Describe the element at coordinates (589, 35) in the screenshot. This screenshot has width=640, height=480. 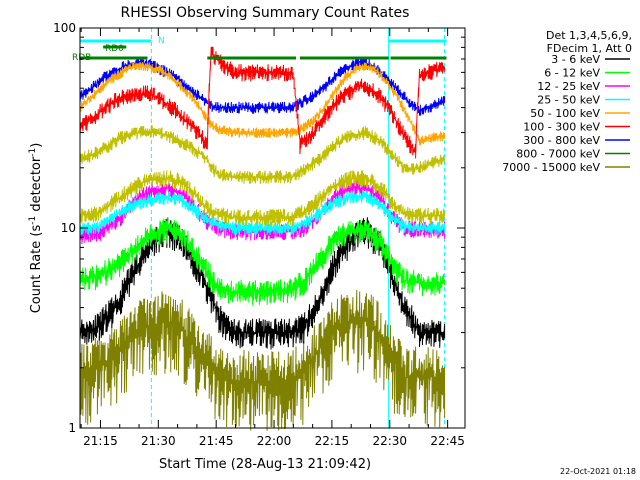
I see `legend-header-line: Det 1,3,4,5,6,9,` at that location.